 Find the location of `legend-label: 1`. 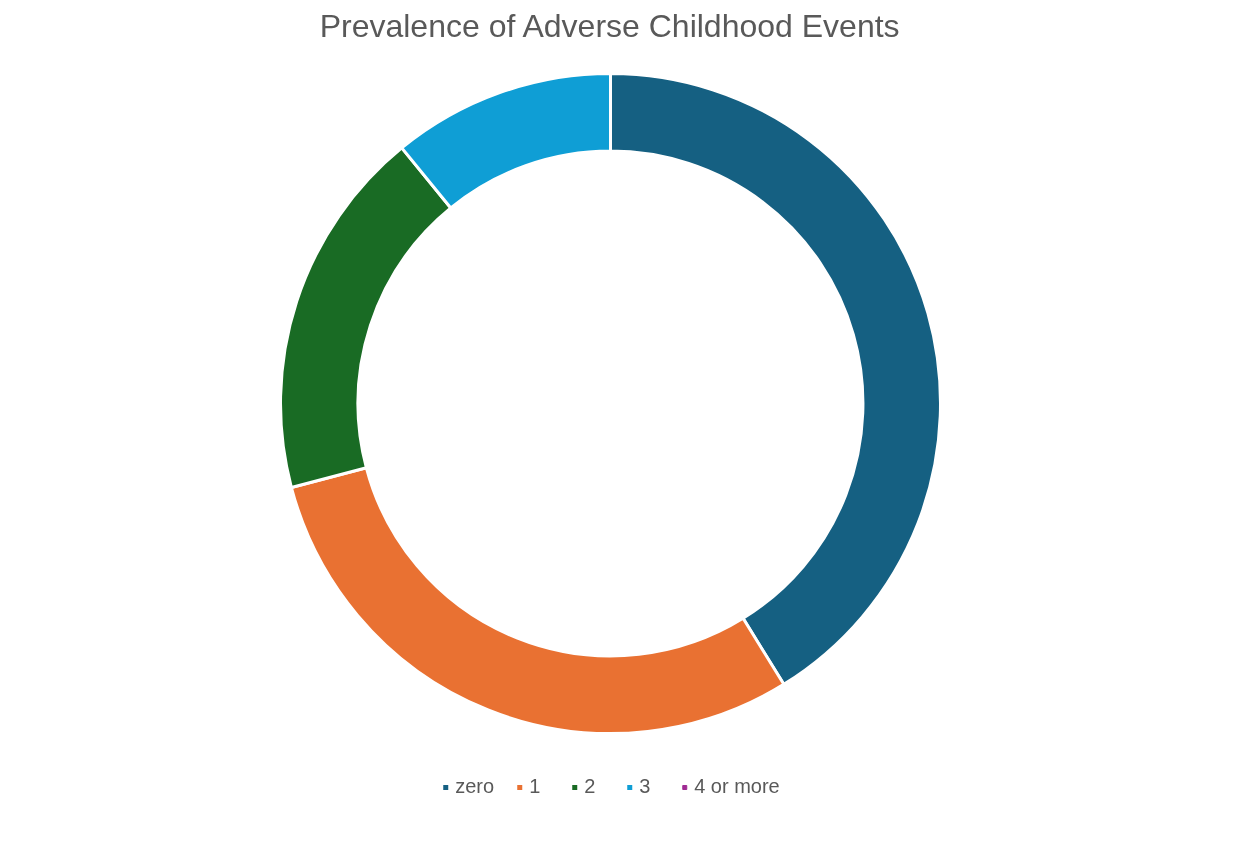

legend-label: 1 is located at coordinates (535, 786).